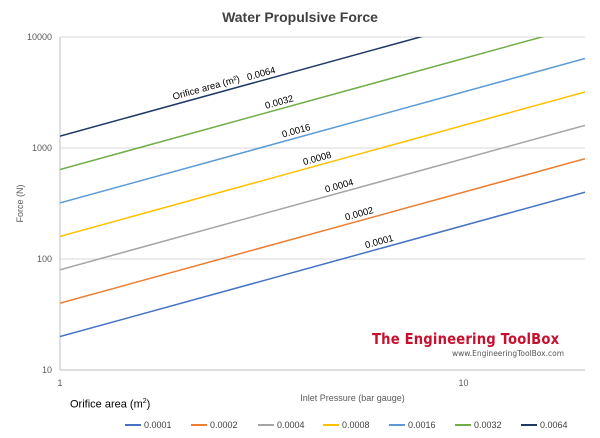 This screenshot has width=600, height=438. I want to click on legend-label: 0.0001, so click(158, 425).